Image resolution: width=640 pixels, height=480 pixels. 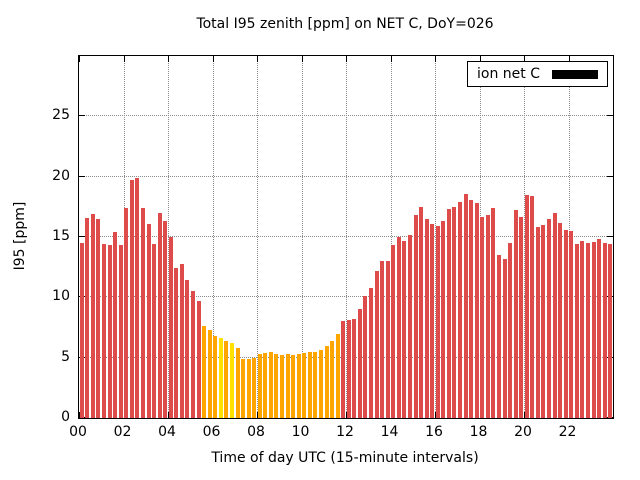 I want to click on y-tick-label: 5, so click(x=65, y=356).